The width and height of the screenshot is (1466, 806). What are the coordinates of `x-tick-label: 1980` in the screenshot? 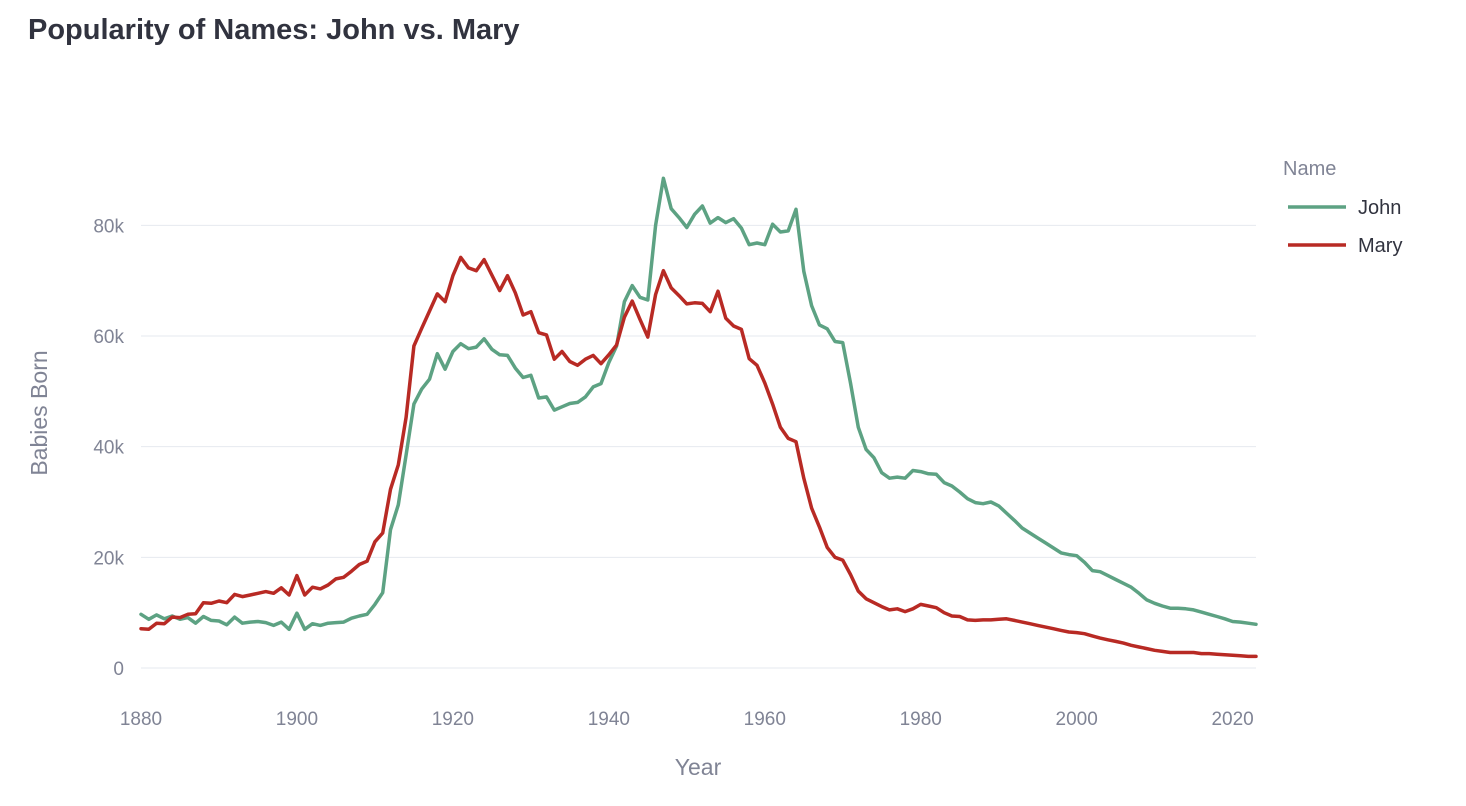 It's located at (921, 719).